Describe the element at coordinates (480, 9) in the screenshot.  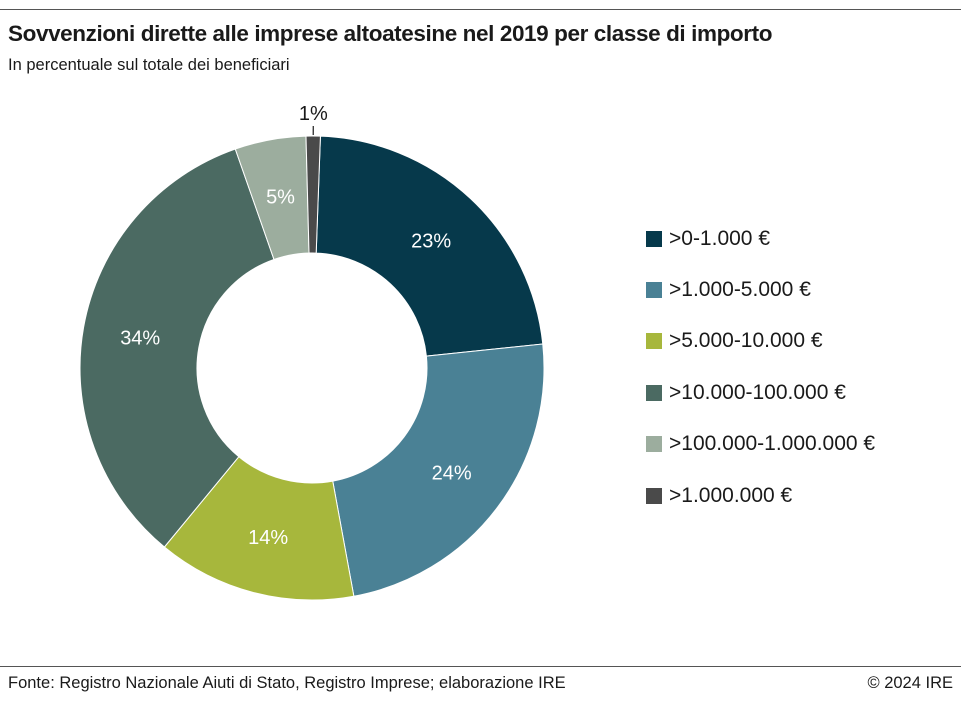
I see `top-rule` at that location.